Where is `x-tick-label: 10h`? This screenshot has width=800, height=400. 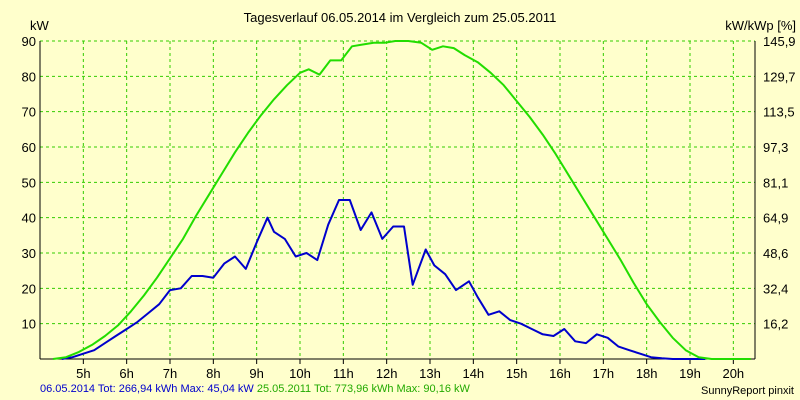
x-tick-label: 10h is located at coordinates (300, 373).